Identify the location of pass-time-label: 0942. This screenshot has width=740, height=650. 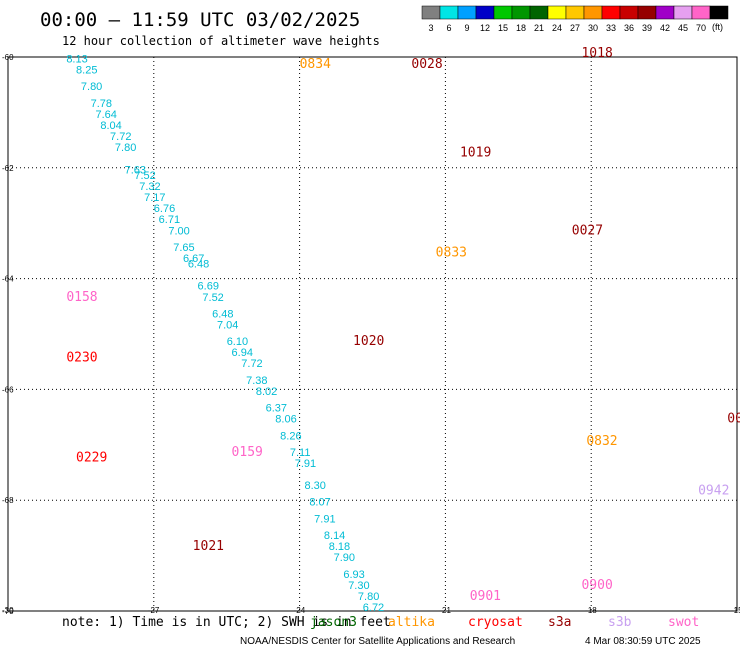
(713, 491).